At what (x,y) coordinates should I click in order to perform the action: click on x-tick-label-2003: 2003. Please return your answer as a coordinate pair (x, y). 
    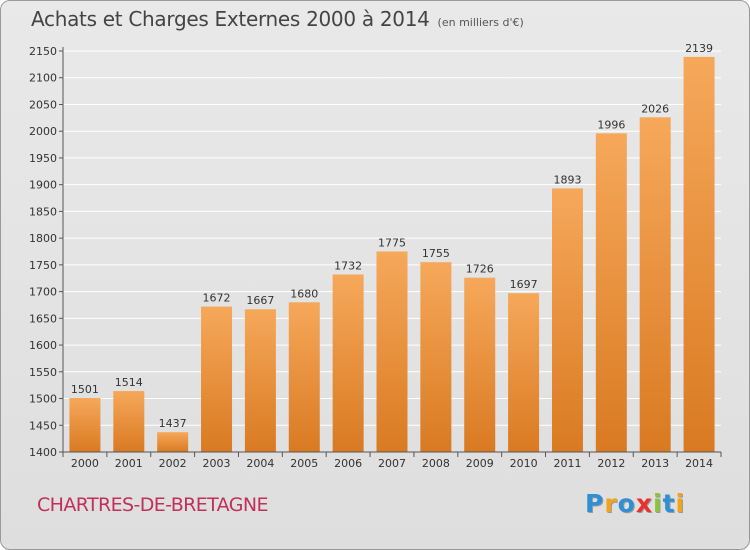
    Looking at the image, I should click on (217, 463).